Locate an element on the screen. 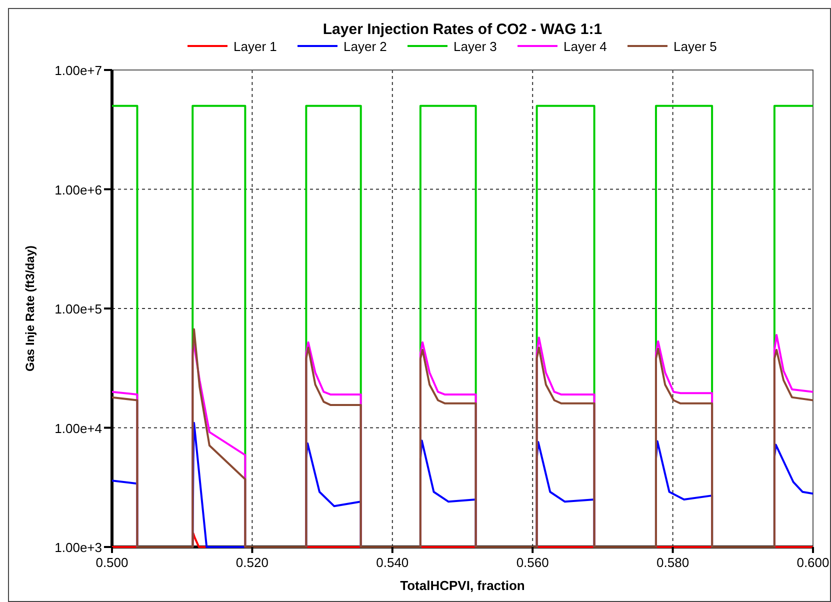 Image resolution: width=831 pixels, height=602 pixels. x-tick-label: 0.600 is located at coordinates (813, 562).